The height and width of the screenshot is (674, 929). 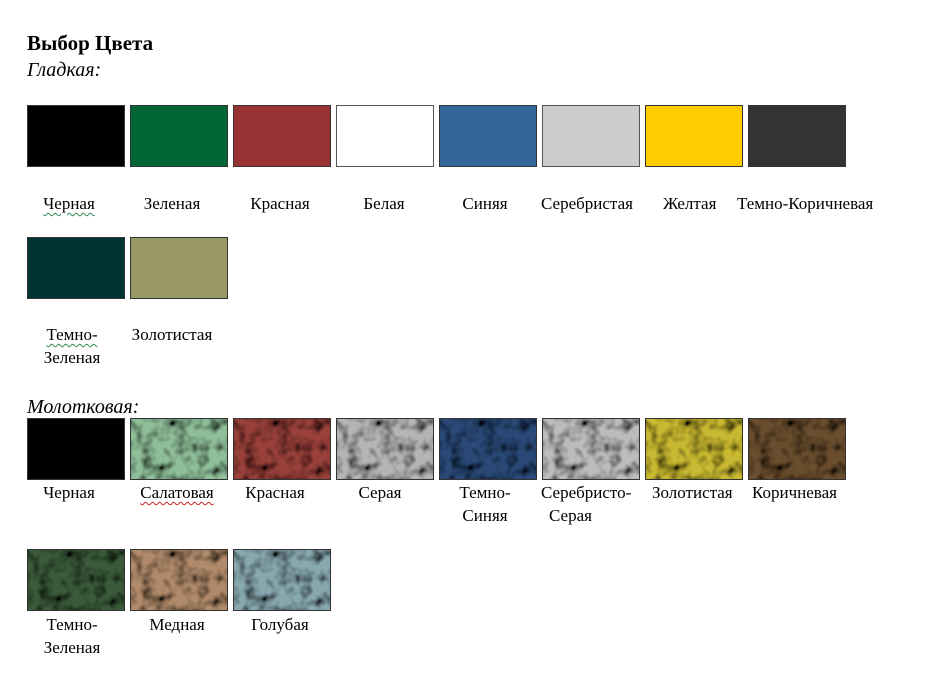 What do you see at coordinates (177, 624) in the screenshot?
I see `swatch-label: Медная` at bounding box center [177, 624].